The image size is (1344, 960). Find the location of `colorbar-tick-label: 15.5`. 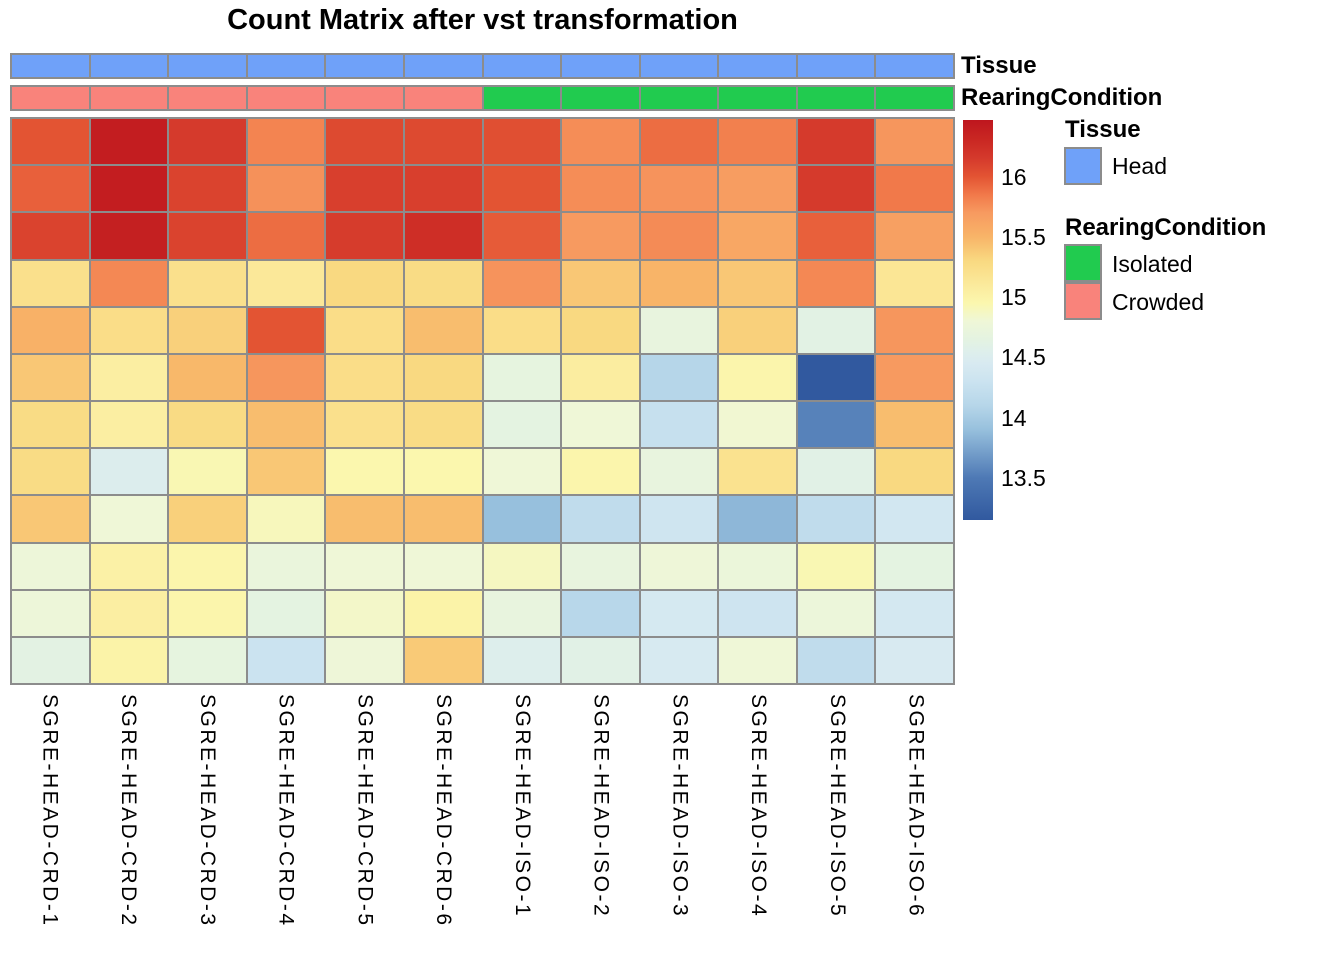

colorbar-tick-label: 15.5 is located at coordinates (1023, 236).